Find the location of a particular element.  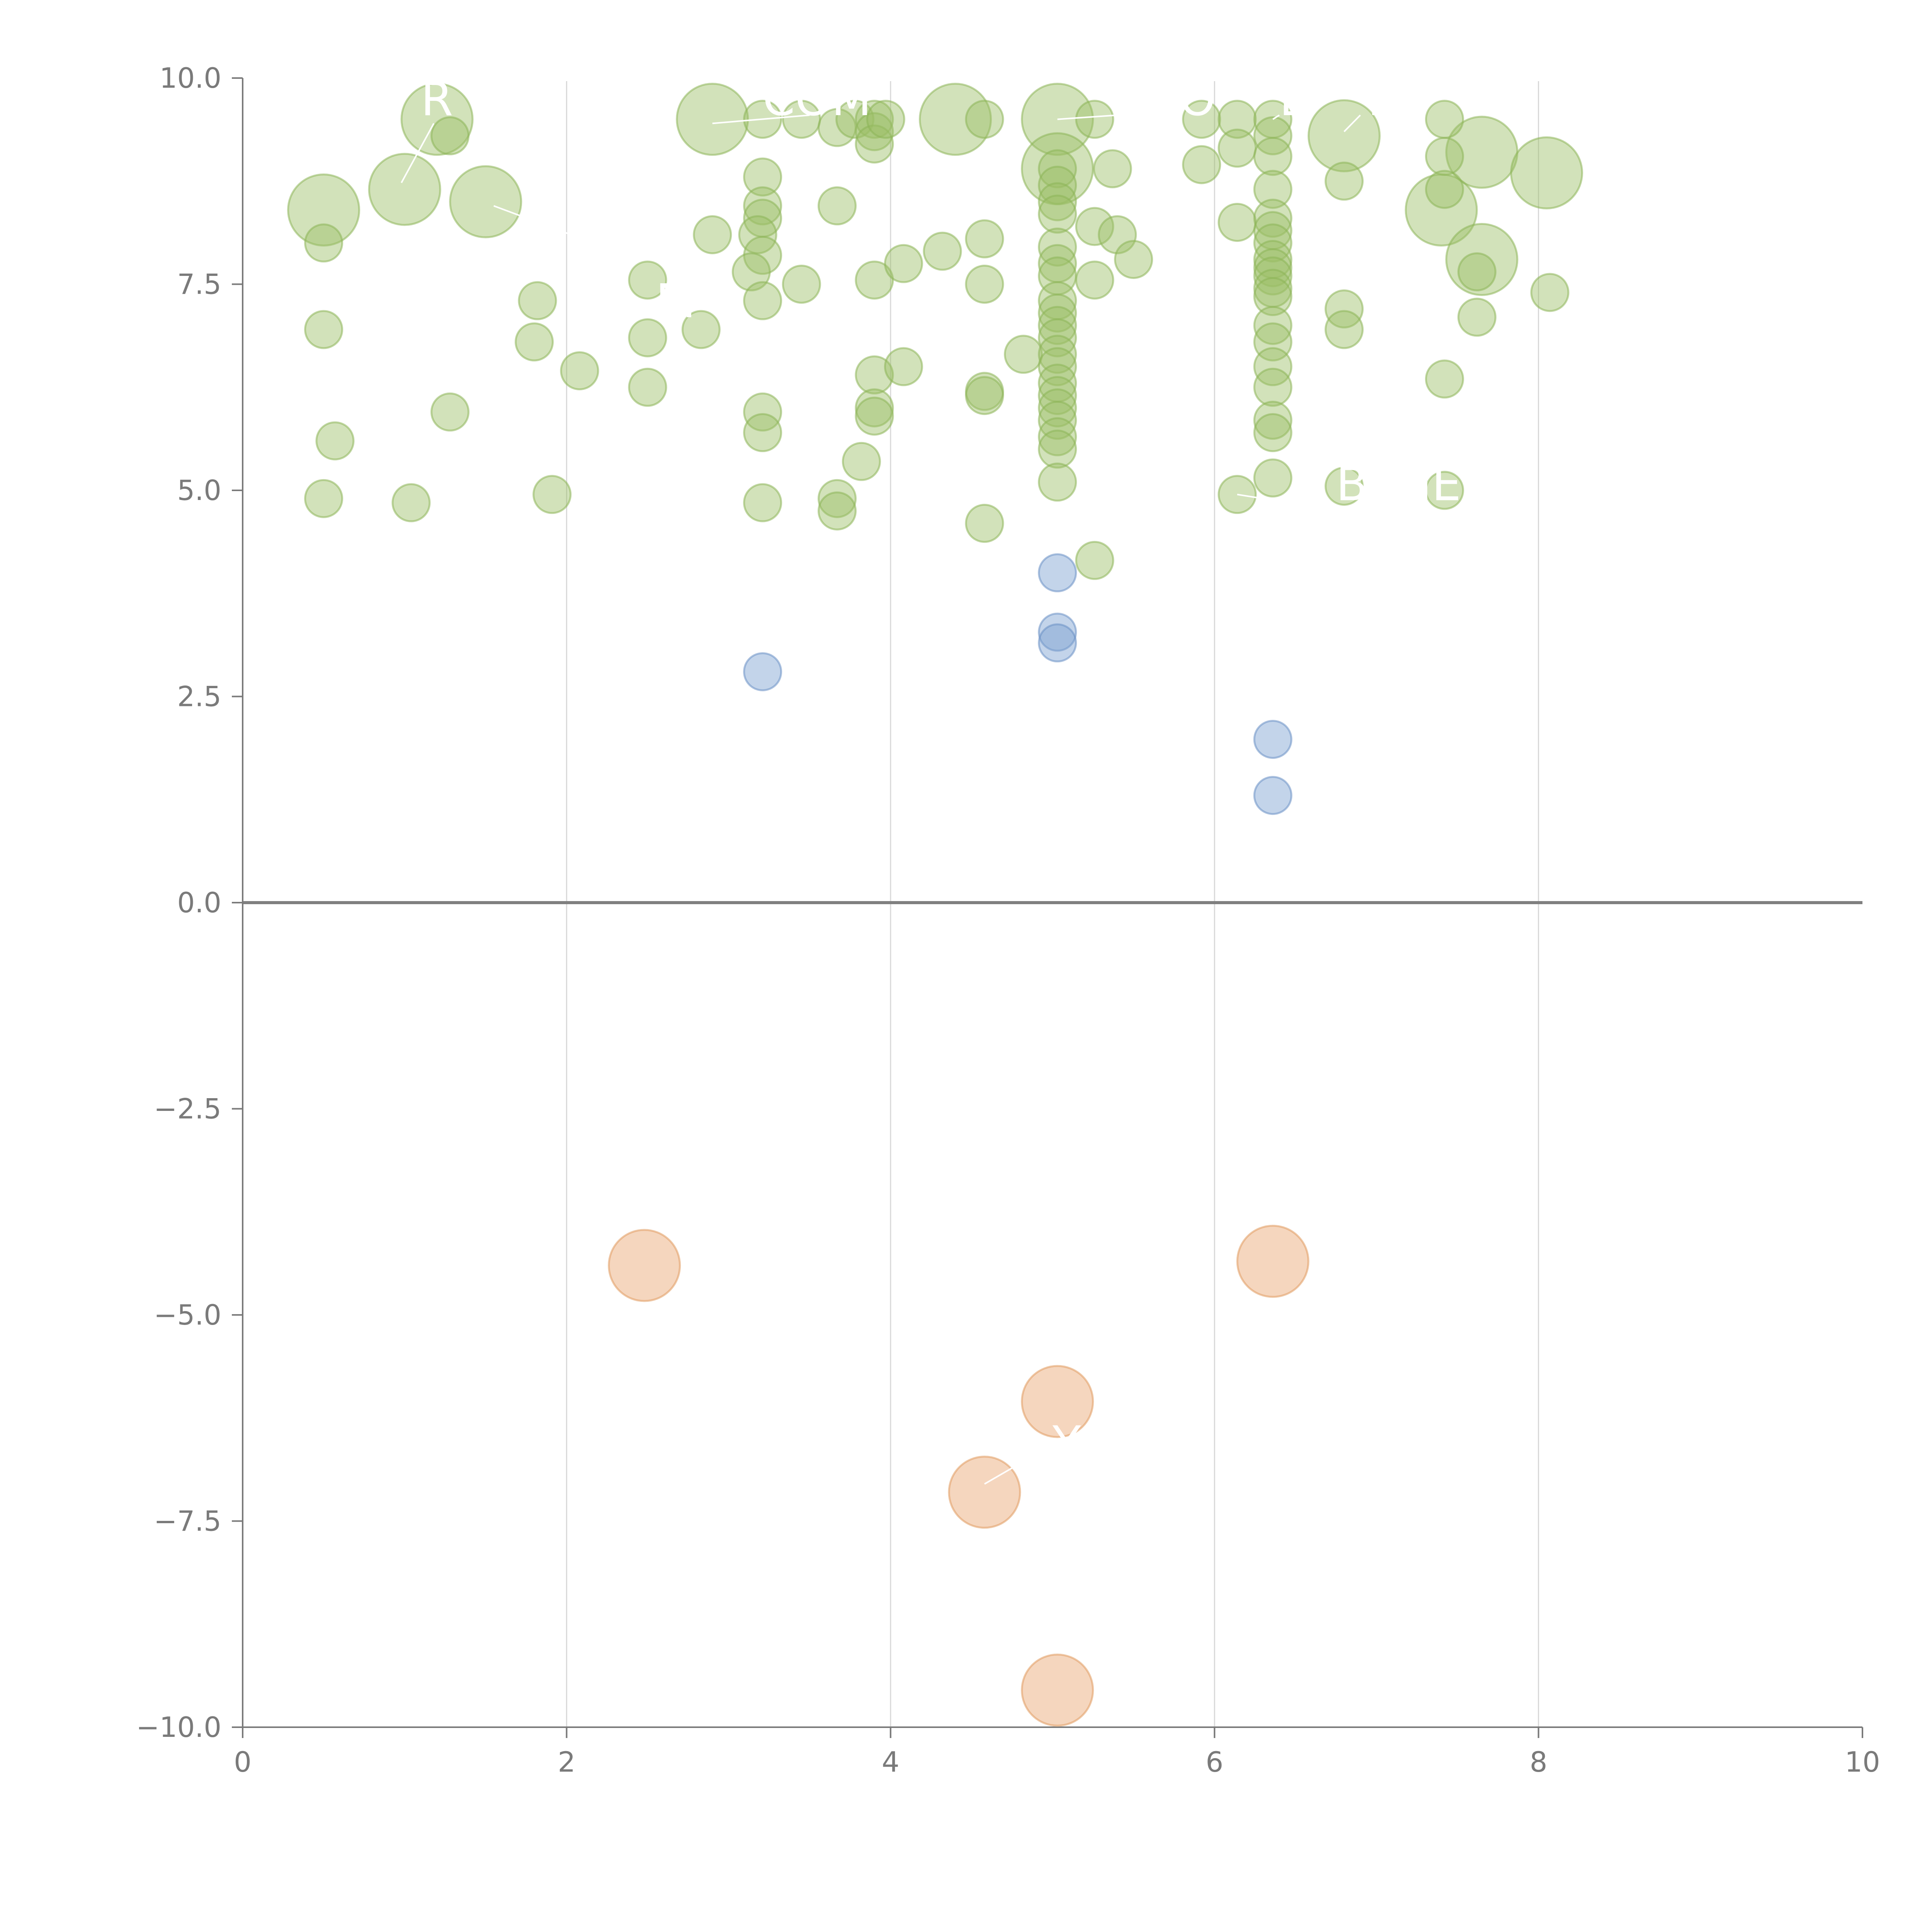

y-tick-label: 7.5 is located at coordinates (199, 284).